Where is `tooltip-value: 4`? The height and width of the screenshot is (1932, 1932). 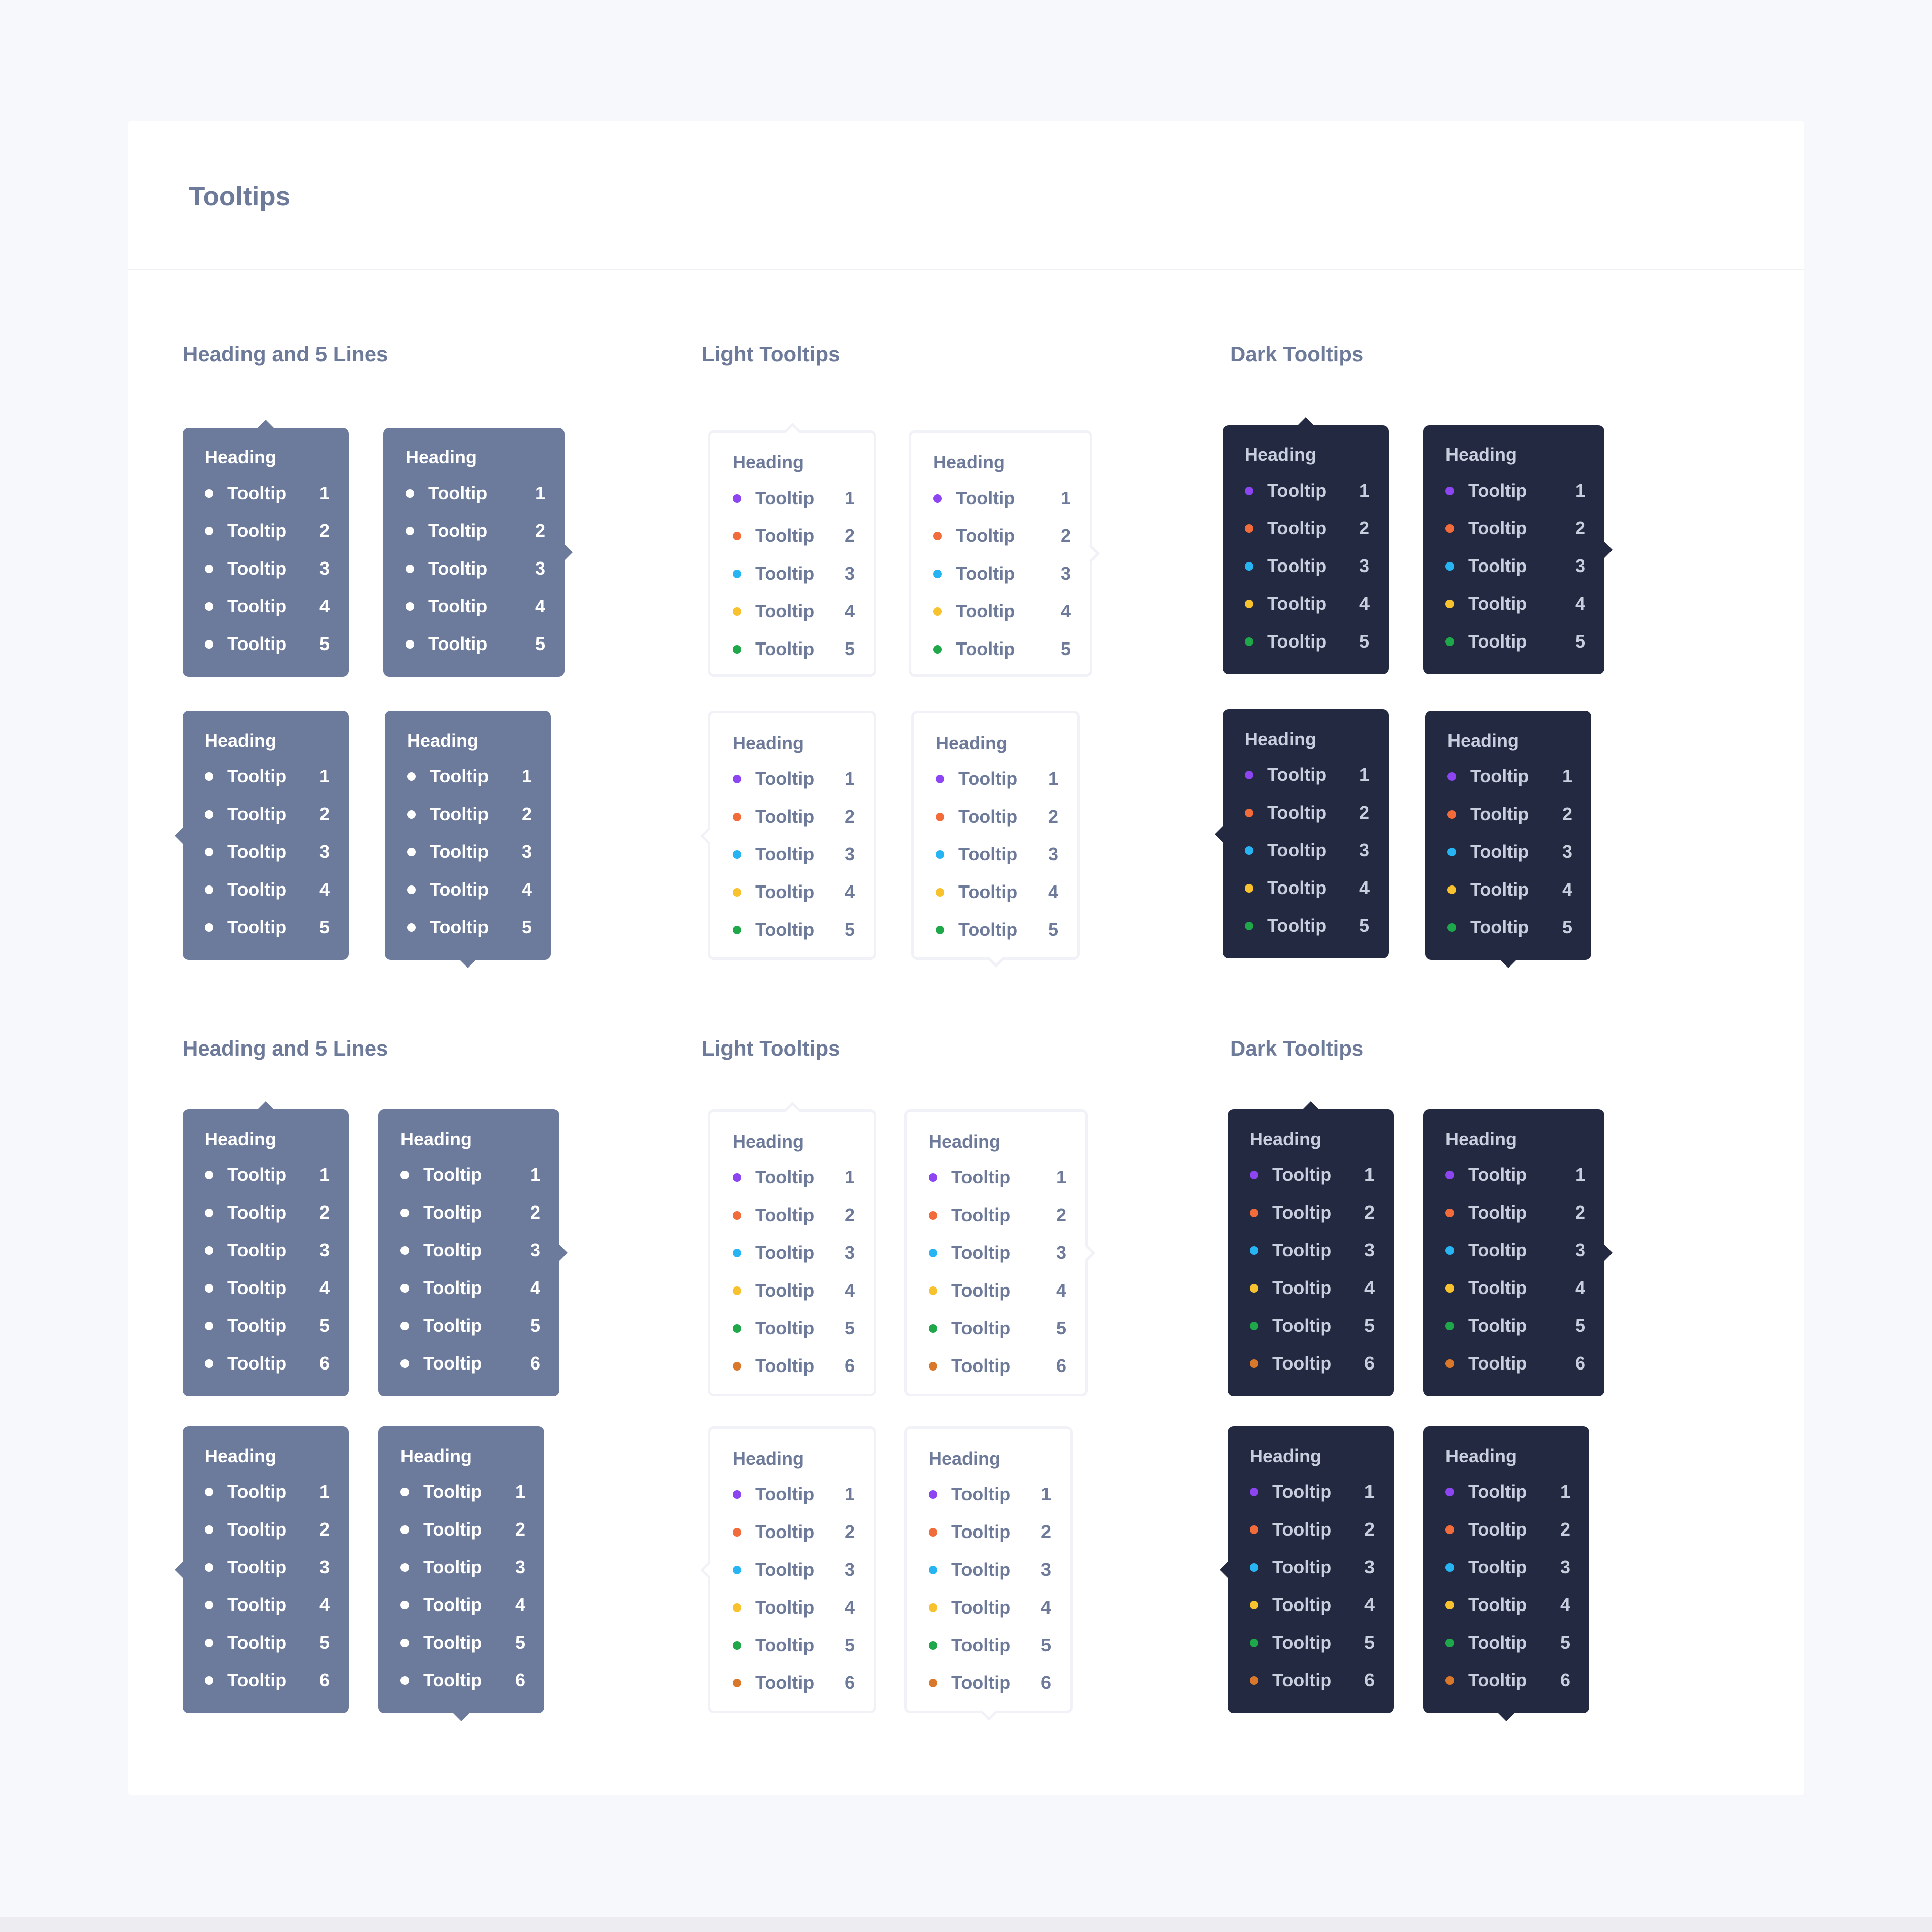 tooltip-value: 4 is located at coordinates (1066, 611).